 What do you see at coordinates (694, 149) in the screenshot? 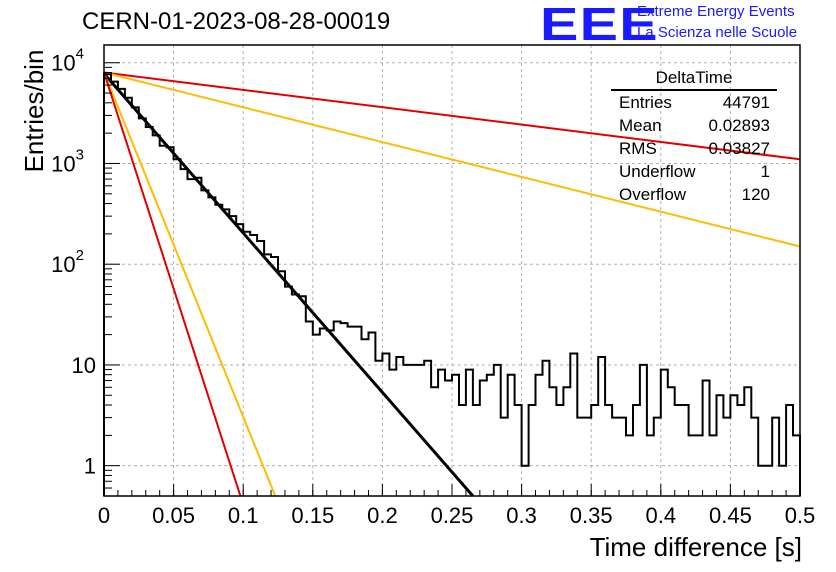
I see `stats-row: RMS 0.03827` at bounding box center [694, 149].